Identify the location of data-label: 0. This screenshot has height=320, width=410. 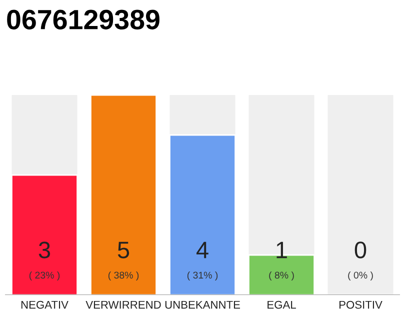
(360, 250).